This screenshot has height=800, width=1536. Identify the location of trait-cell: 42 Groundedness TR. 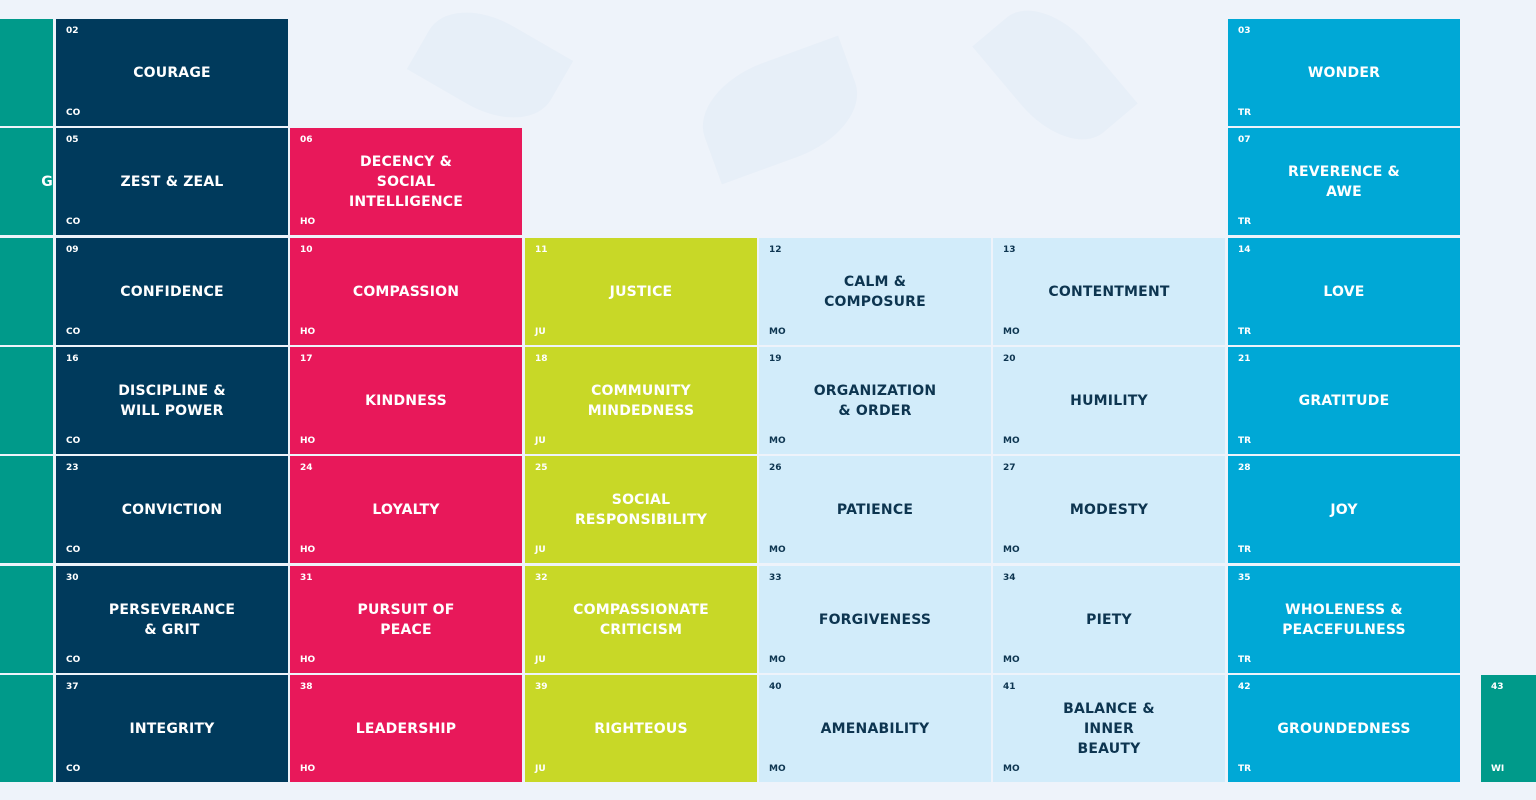
(1344, 728).